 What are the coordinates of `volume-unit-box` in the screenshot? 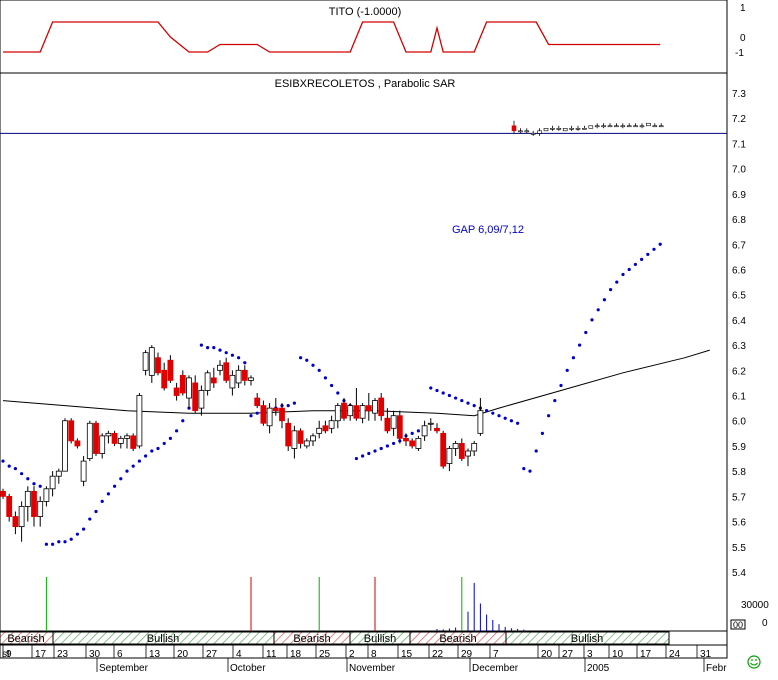 It's located at (738, 624).